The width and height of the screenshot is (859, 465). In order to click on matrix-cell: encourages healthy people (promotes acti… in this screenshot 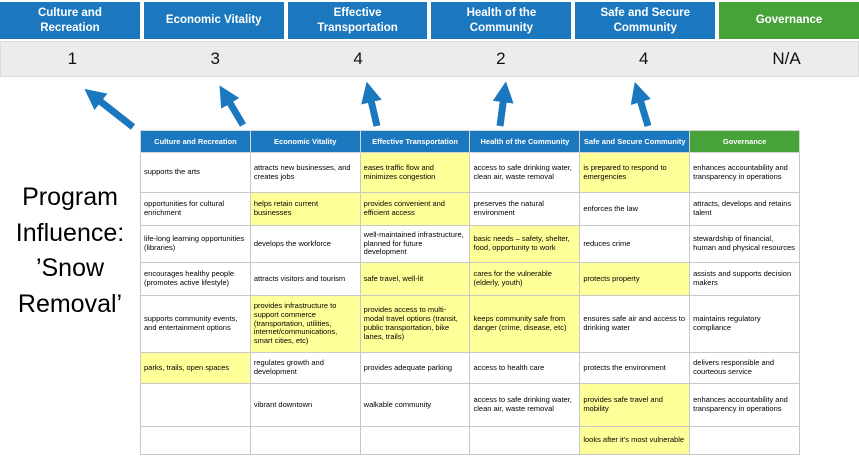, I will do `click(195, 279)`.